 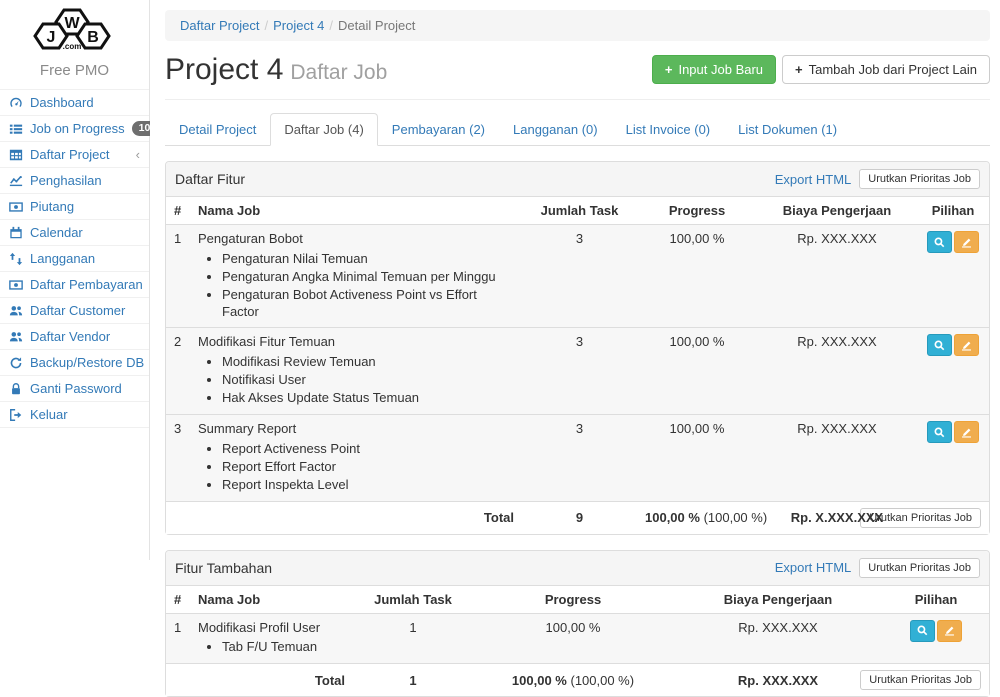 What do you see at coordinates (49, 414) in the screenshot?
I see `sidebar-item-label: Keluar` at bounding box center [49, 414].